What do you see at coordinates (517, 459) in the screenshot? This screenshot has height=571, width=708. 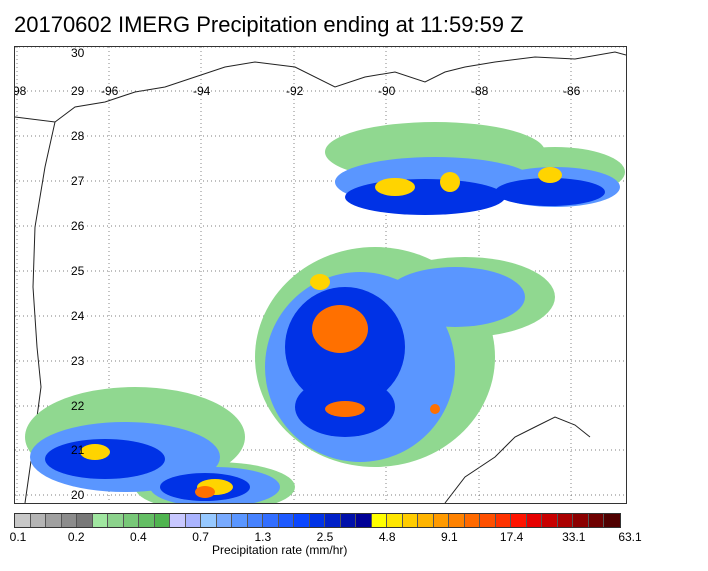 I see `coastline-yucatan` at bounding box center [517, 459].